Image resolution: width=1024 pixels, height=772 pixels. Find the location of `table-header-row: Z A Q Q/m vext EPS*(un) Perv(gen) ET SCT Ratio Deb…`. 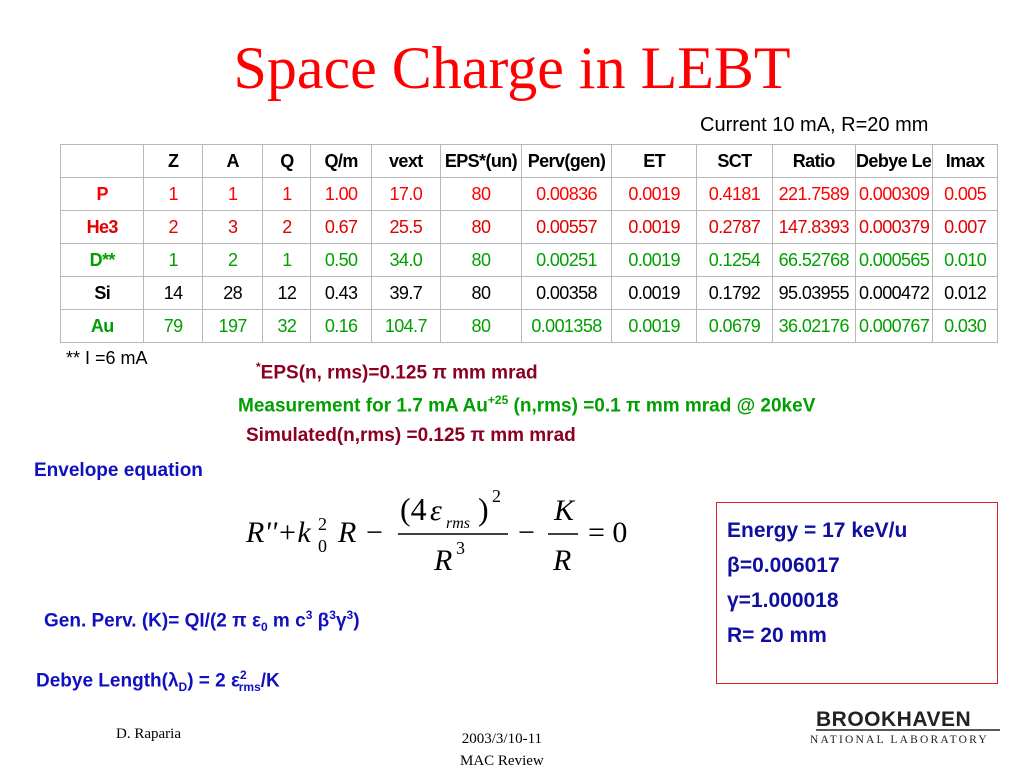

table-header-row: Z A Q Q/m vext EPS*(un) Perv(gen) ET SCT Ratio Deb… is located at coordinates (528, 161).